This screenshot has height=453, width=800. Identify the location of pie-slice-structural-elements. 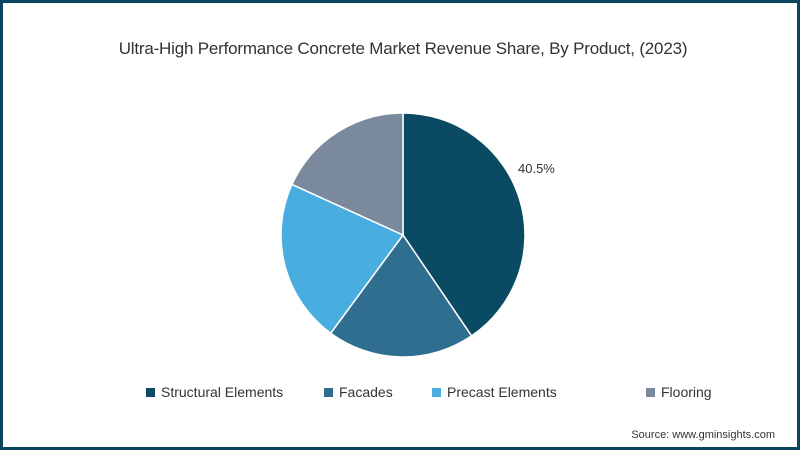
(464, 224).